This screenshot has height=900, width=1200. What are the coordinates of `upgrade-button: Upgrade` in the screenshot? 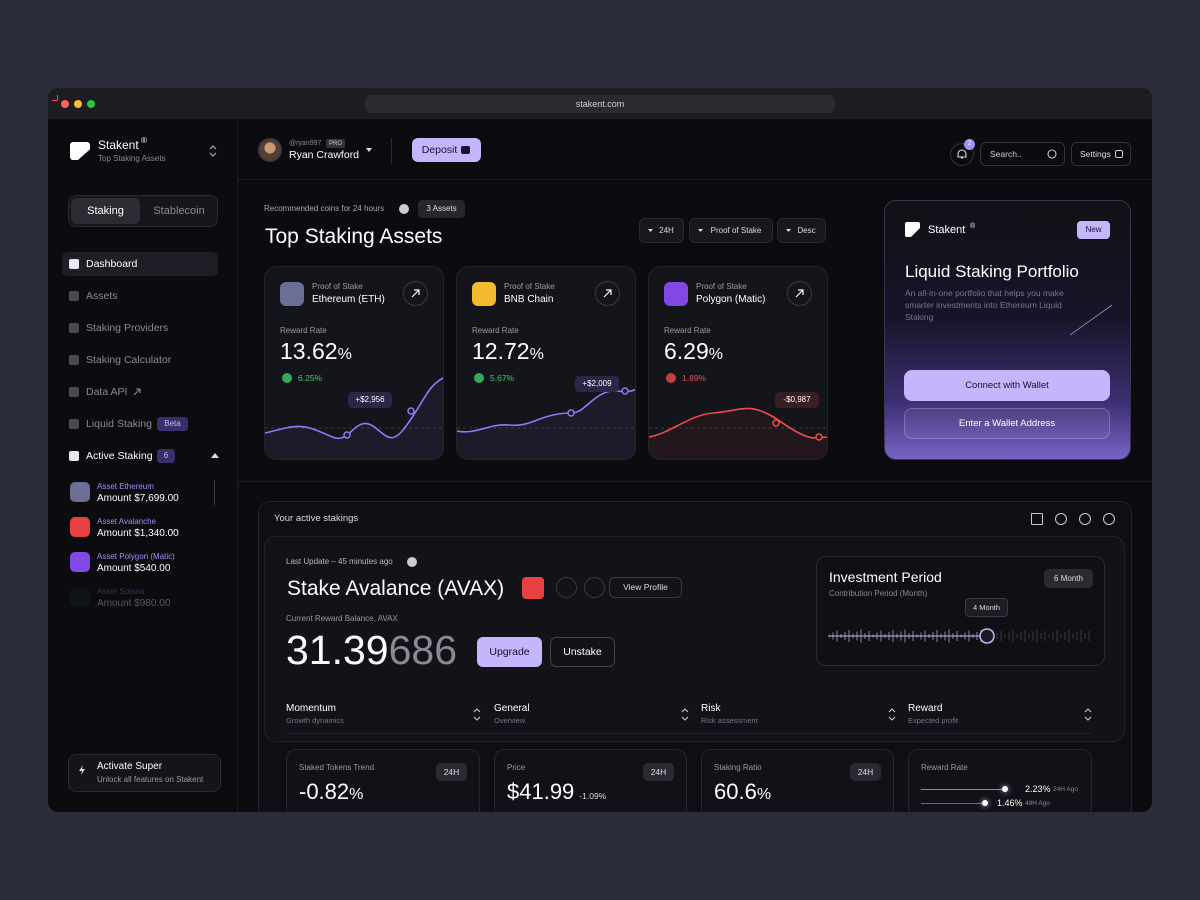 It's located at (509, 652).